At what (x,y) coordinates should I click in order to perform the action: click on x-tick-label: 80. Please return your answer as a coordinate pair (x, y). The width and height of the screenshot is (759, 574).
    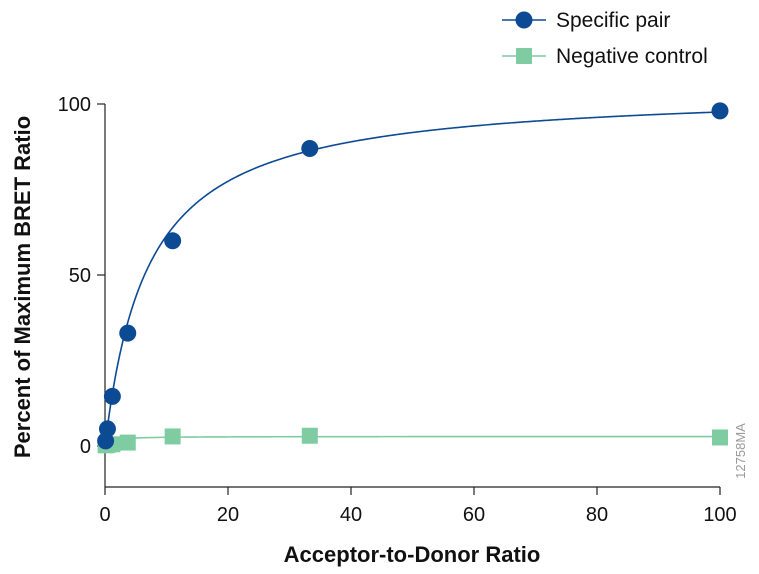
    Looking at the image, I should click on (597, 515).